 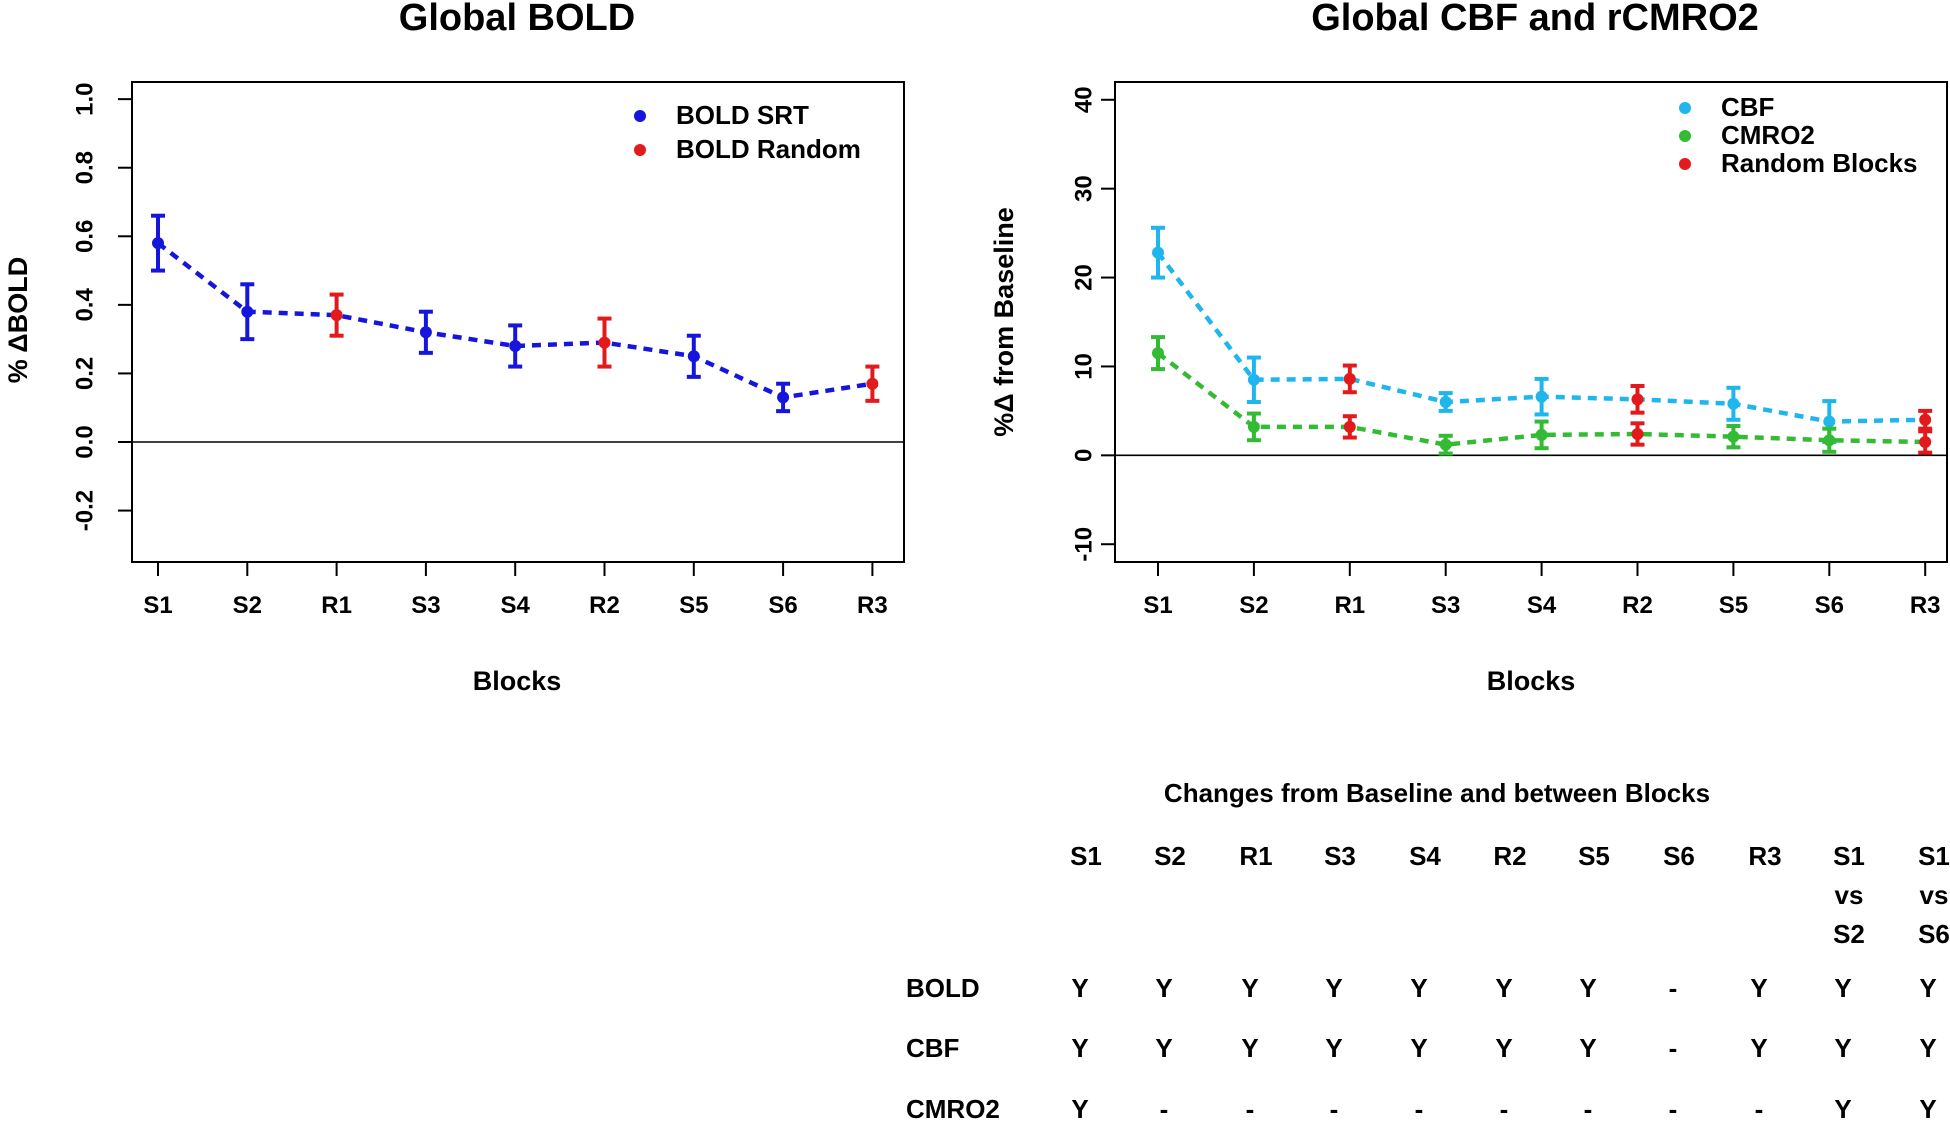 I want to click on table-column-header: S6, so click(x=1934, y=934).